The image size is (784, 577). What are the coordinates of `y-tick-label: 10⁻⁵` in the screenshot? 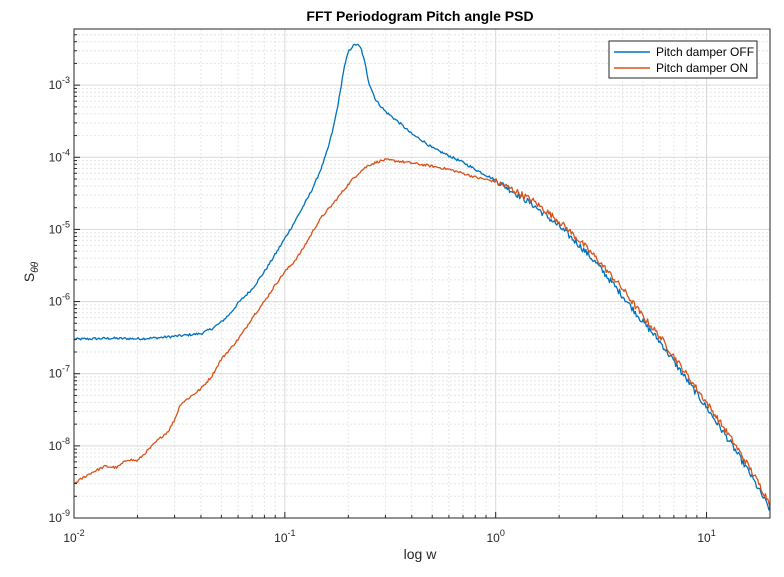 It's located at (59, 227).